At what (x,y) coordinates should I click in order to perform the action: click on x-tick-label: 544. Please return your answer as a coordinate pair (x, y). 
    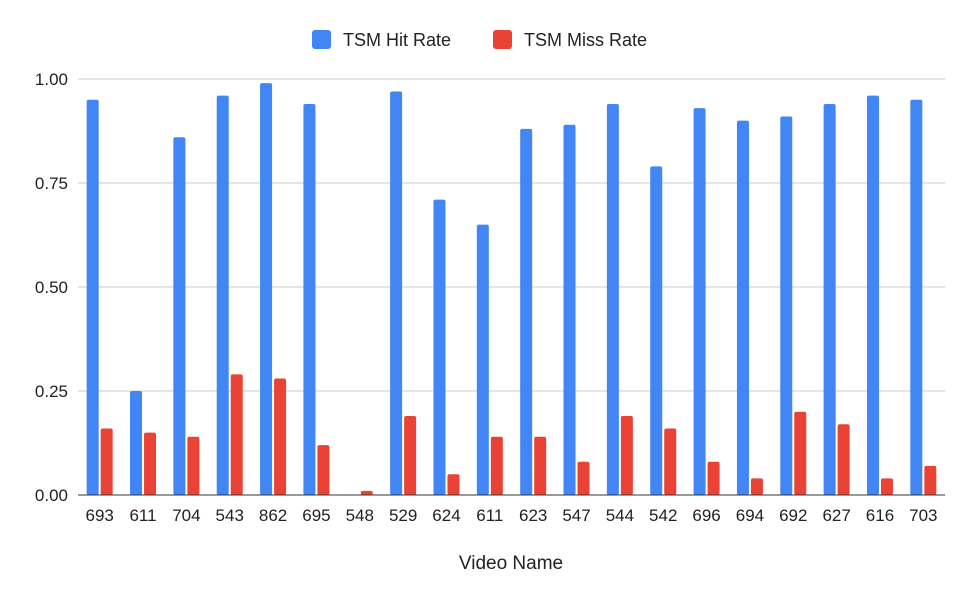
    Looking at the image, I should click on (620, 515).